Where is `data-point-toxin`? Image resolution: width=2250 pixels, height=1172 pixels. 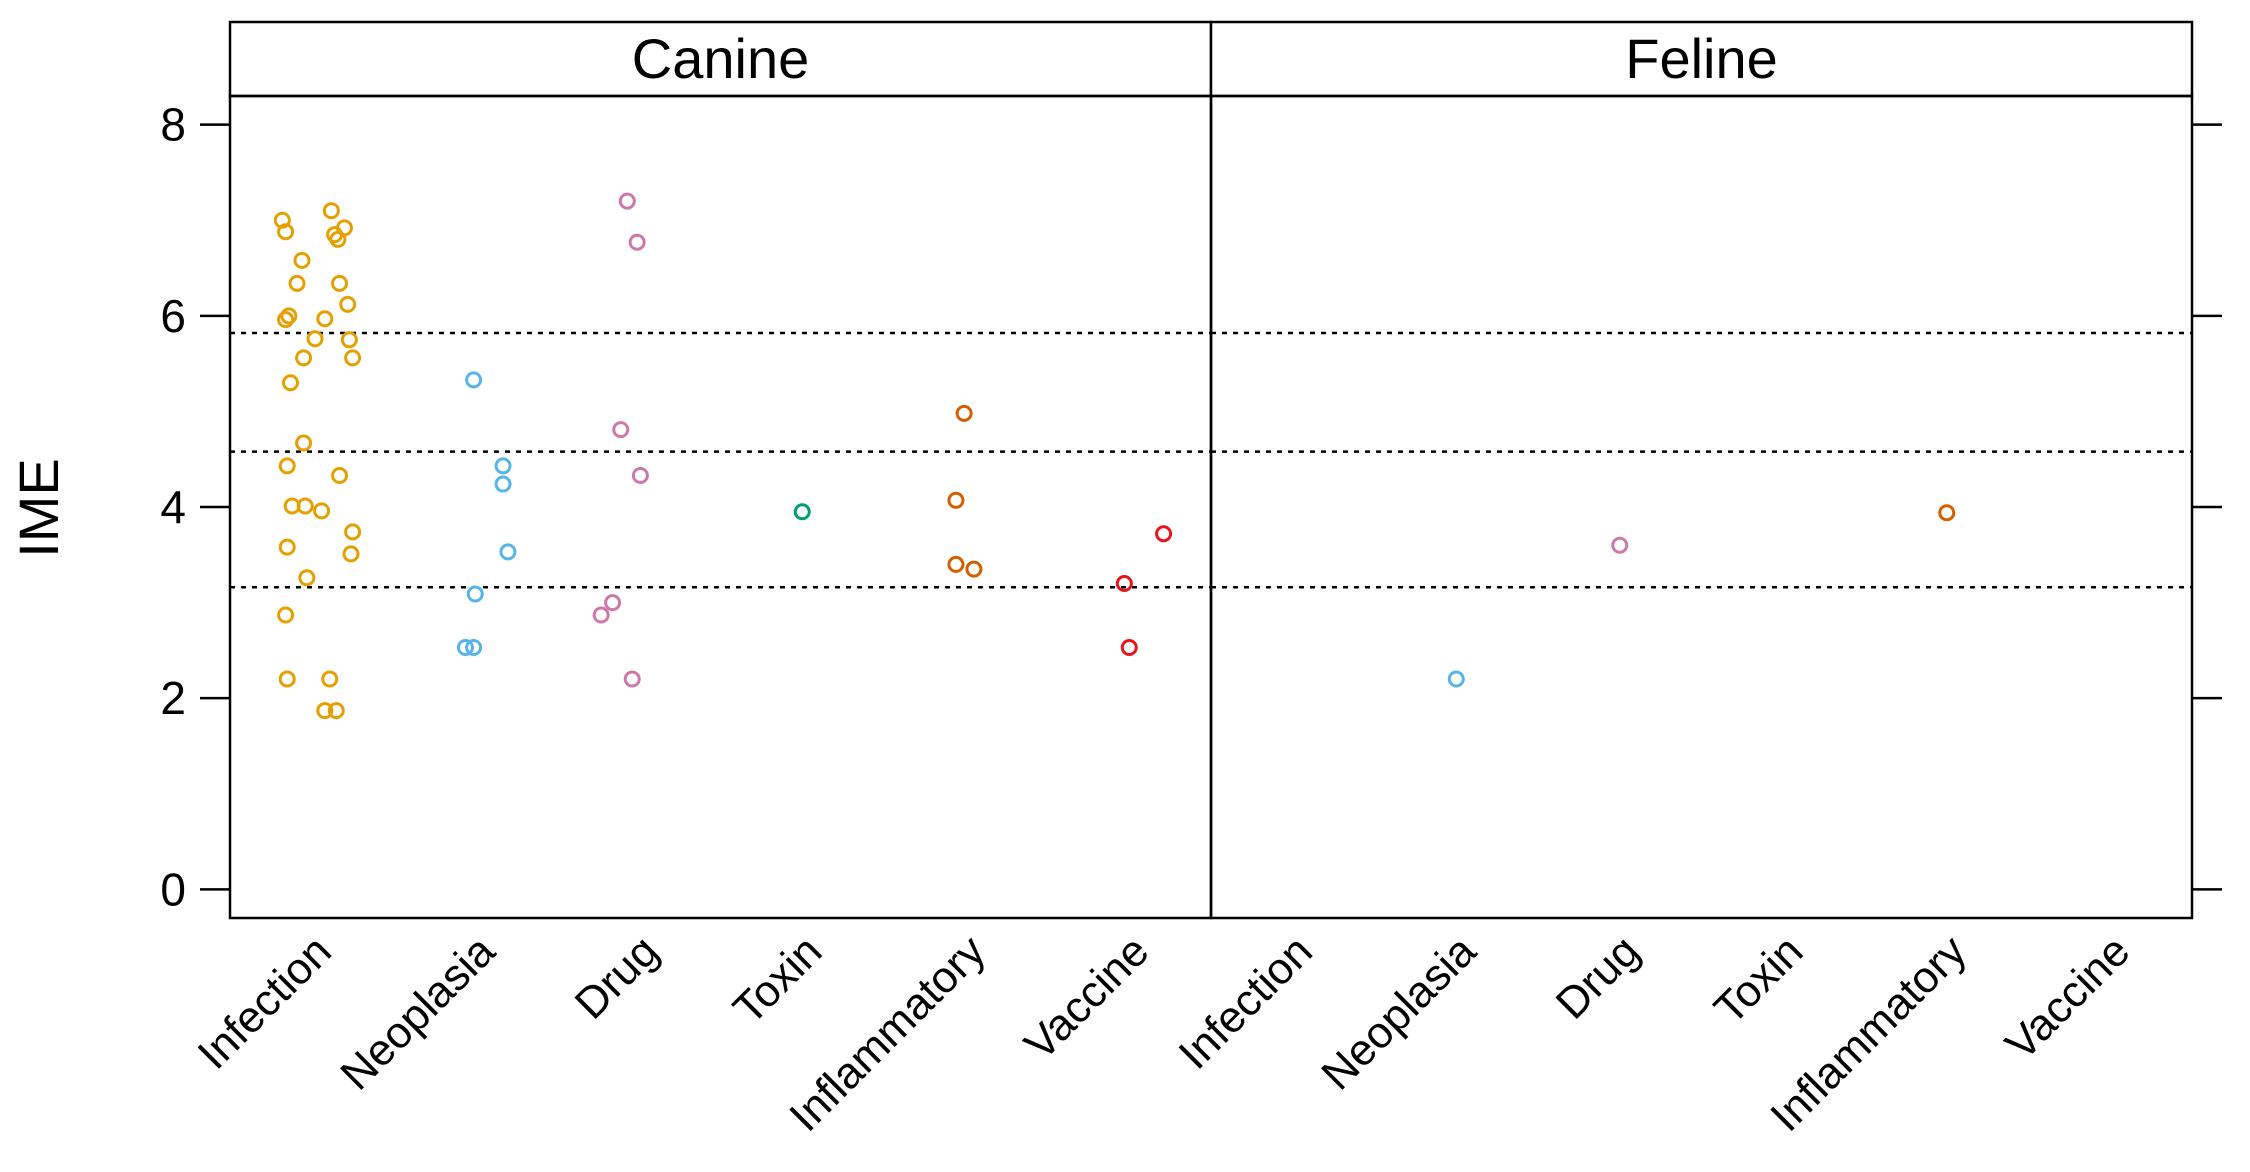
data-point-toxin is located at coordinates (802, 512).